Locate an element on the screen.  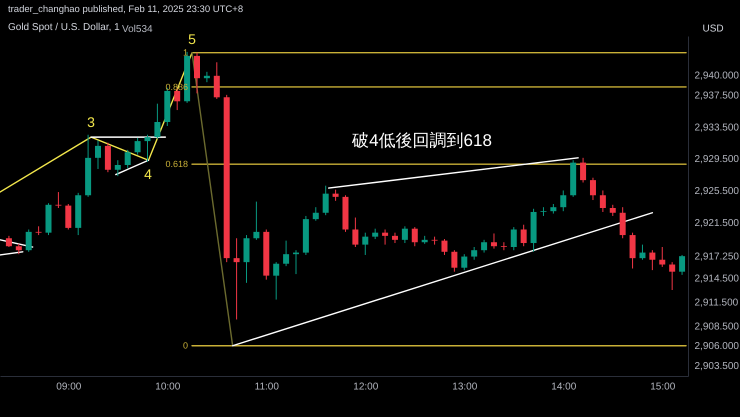
series-label: 0 is located at coordinates (185, 345).